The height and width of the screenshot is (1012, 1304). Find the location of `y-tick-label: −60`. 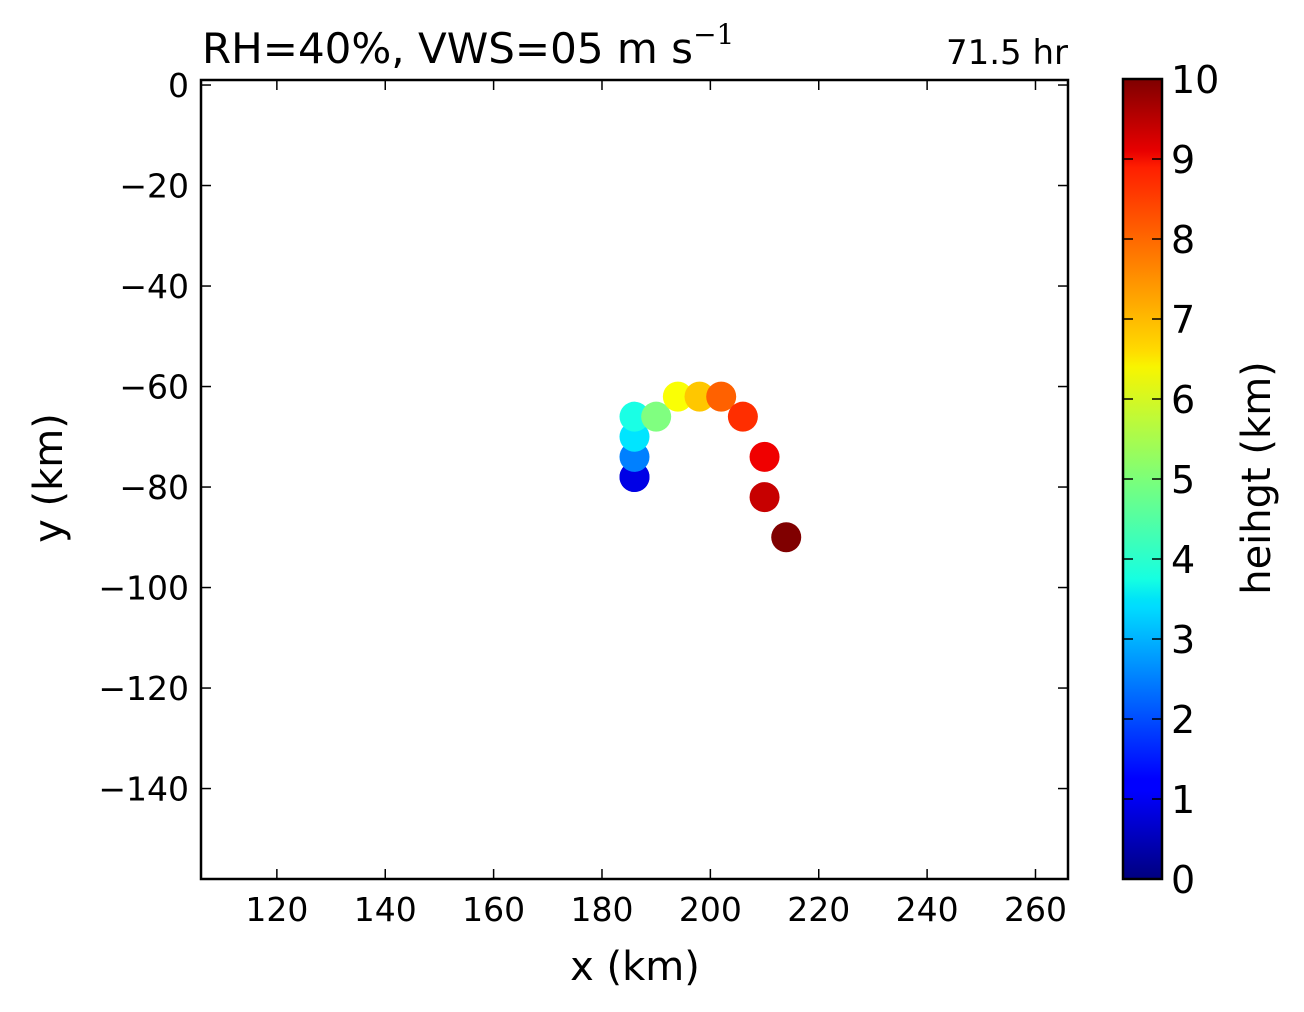

y-tick-label: −60 is located at coordinates (154, 387).